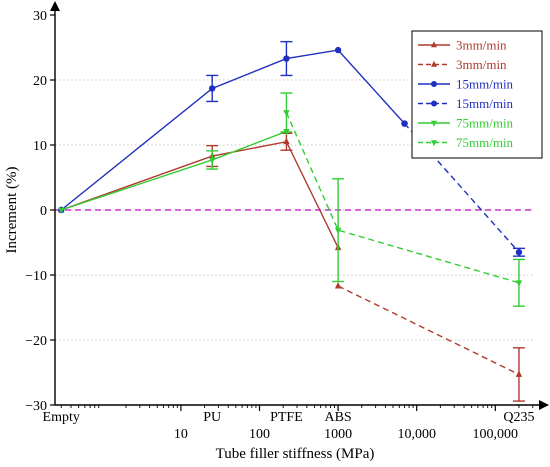 This screenshot has width=550, height=467. I want to click on material-label: Empty, so click(61, 417).